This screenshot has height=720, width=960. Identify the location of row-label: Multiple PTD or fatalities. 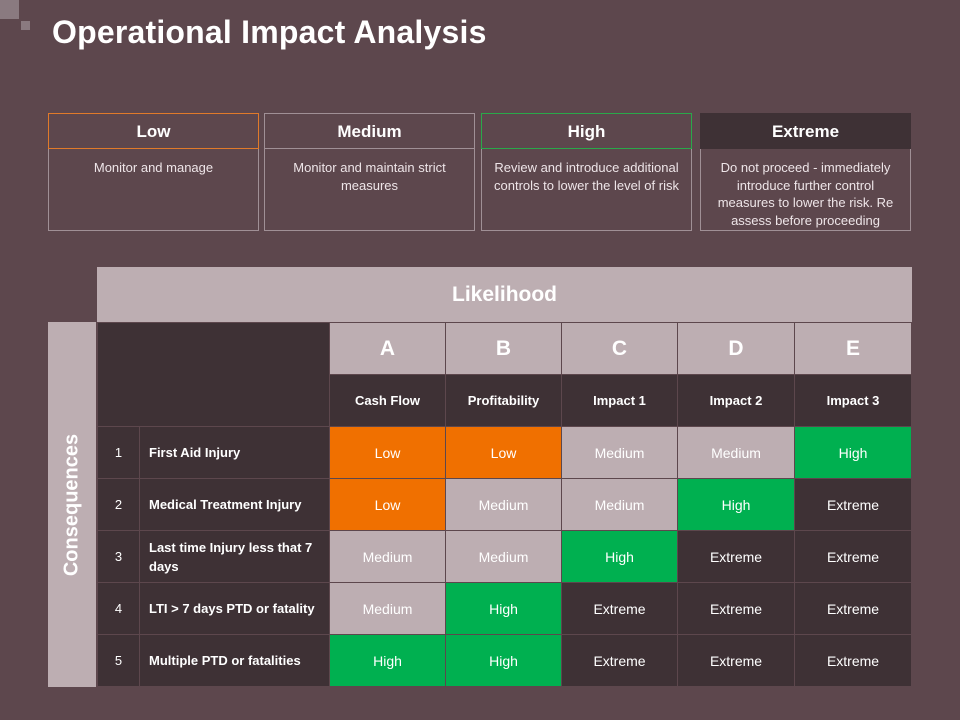
(234, 660).